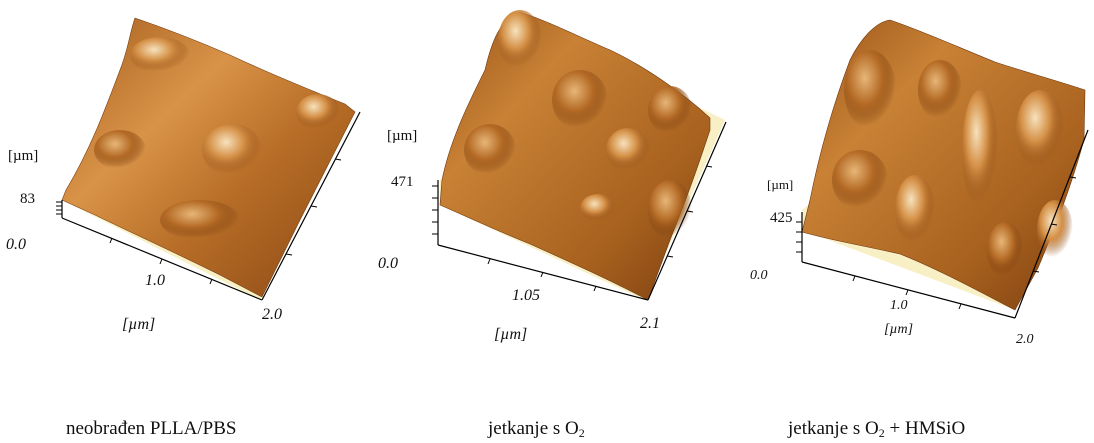 This screenshot has width=1094, height=443. I want to click on caption-o2-etched: jetkanje s O2, so click(536, 429).